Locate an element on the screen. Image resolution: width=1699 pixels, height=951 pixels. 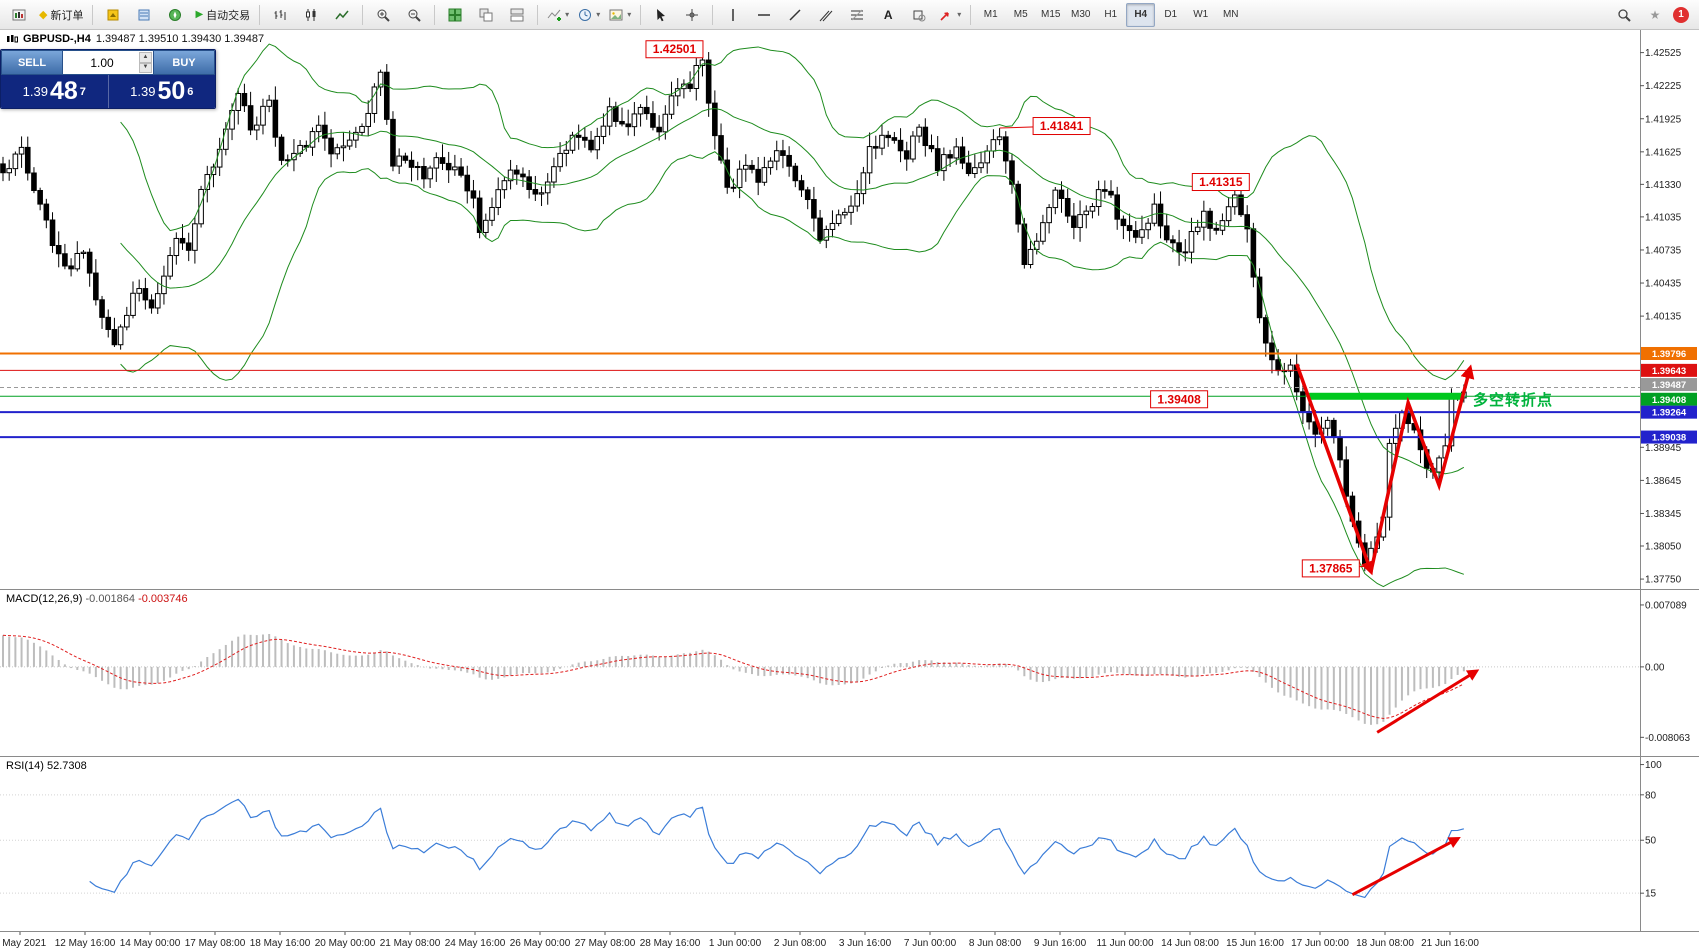
time-tick-label: 9 Jun 16:00 is located at coordinates (1060, 943).